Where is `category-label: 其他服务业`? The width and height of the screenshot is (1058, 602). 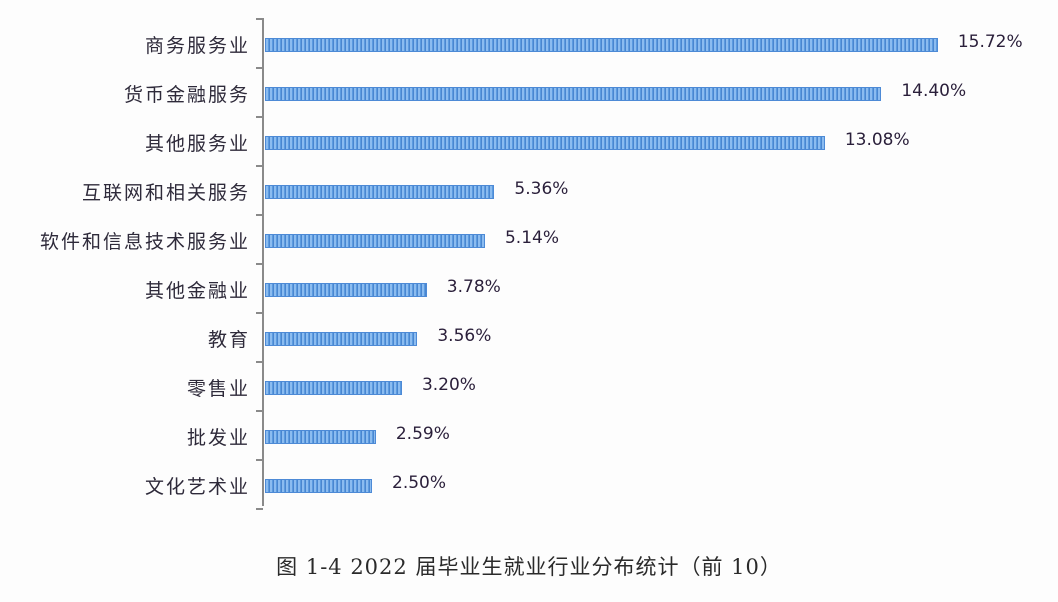 category-label: 其他服务业 is located at coordinates (197, 144).